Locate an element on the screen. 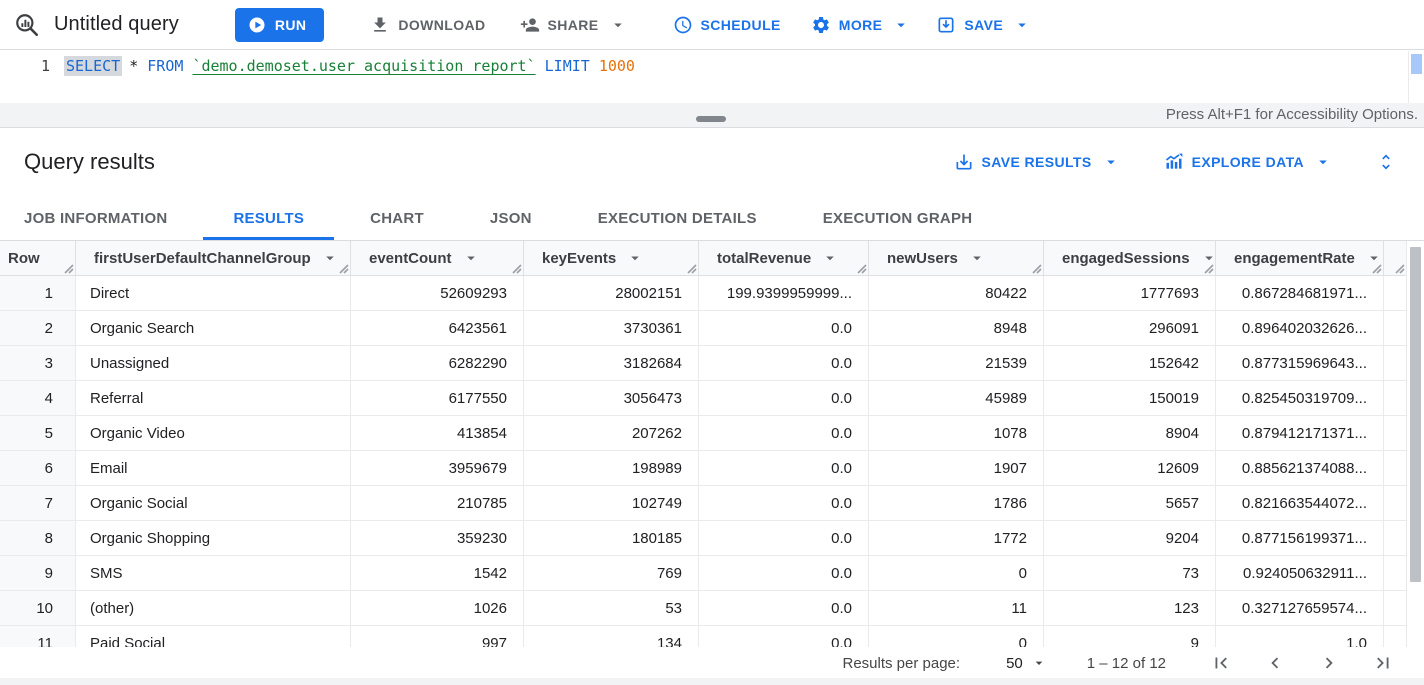 The image size is (1424, 685). run-button-label: RUN is located at coordinates (290, 24).